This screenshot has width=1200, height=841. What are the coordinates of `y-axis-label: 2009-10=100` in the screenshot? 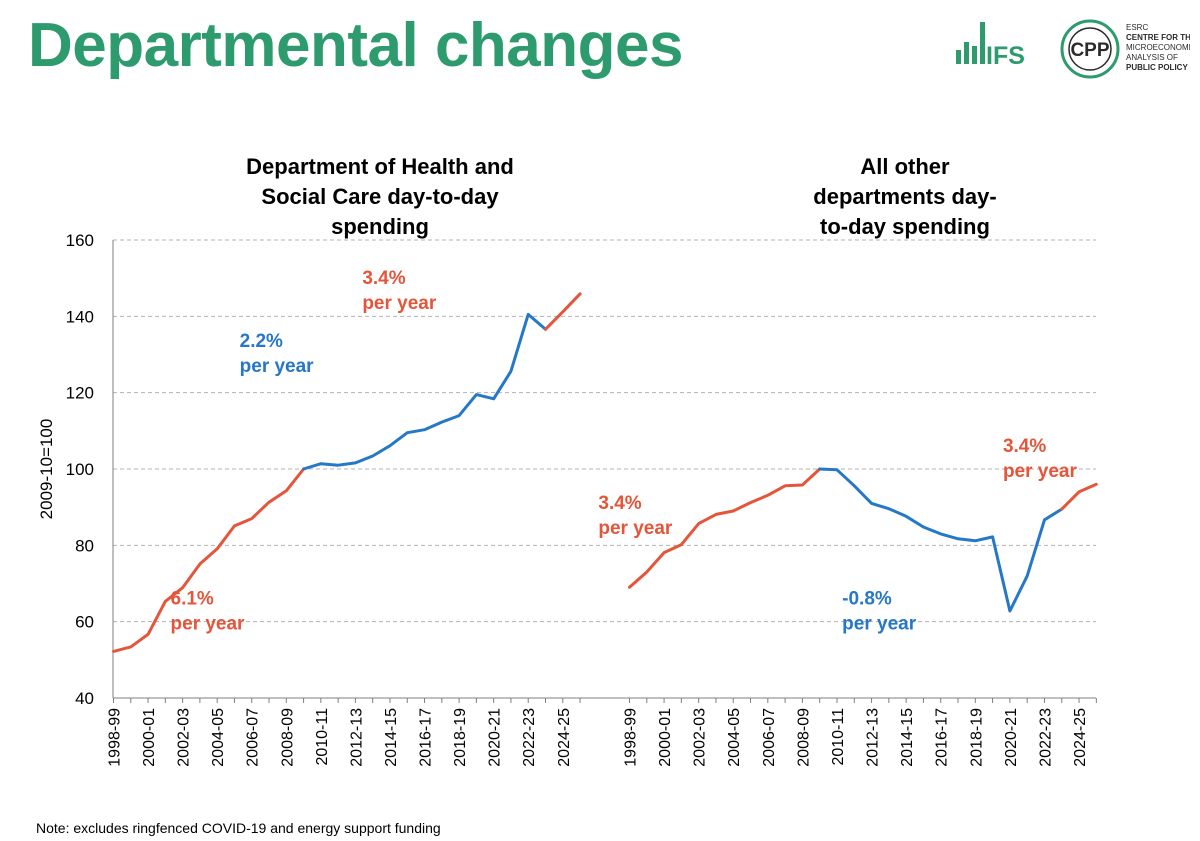 It's located at (46, 469).